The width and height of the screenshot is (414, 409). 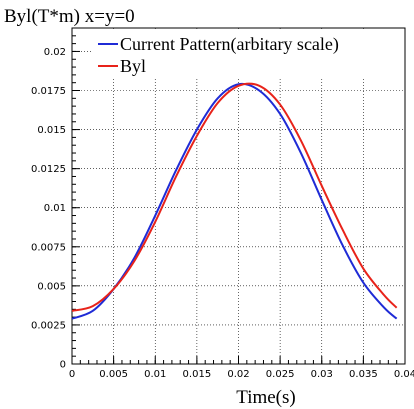 I want to click on x-tick-label: 0.02, so click(x=238, y=374).